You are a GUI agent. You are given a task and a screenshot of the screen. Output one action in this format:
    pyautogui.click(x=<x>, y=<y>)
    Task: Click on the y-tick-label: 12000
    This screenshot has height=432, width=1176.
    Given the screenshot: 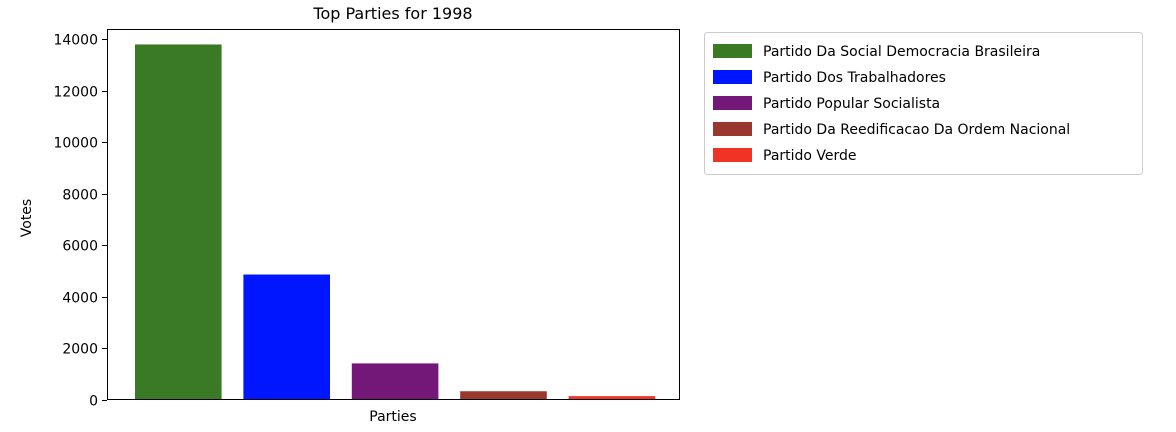 What is the action you would take?
    pyautogui.click(x=75, y=93)
    